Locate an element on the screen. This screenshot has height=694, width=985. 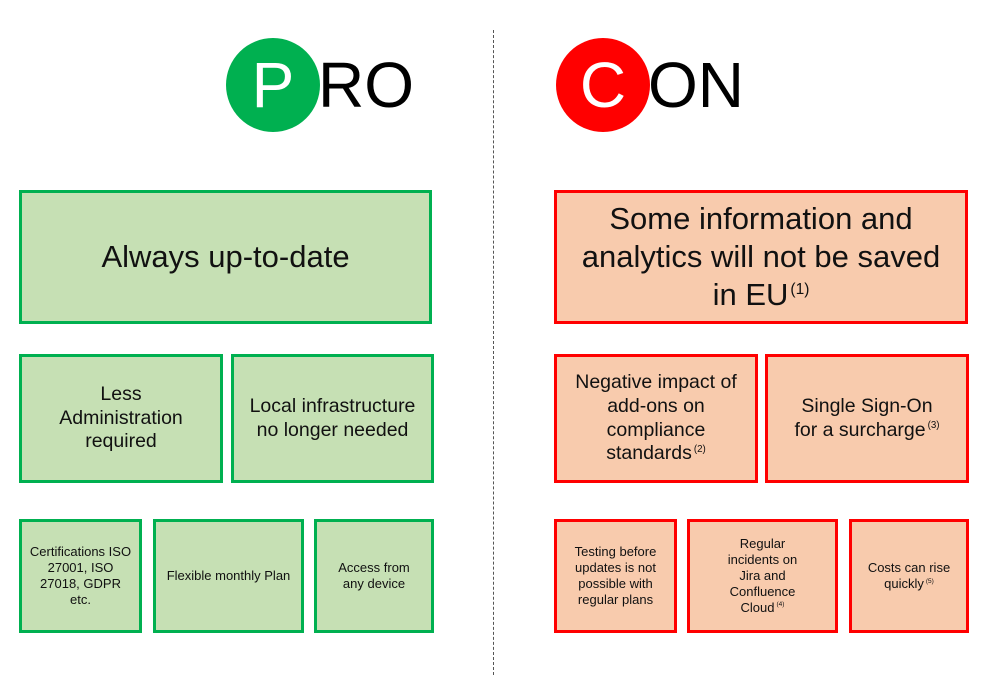
con-box-costs-rise: Costs can rise quickly (5) is located at coordinates (909, 576).